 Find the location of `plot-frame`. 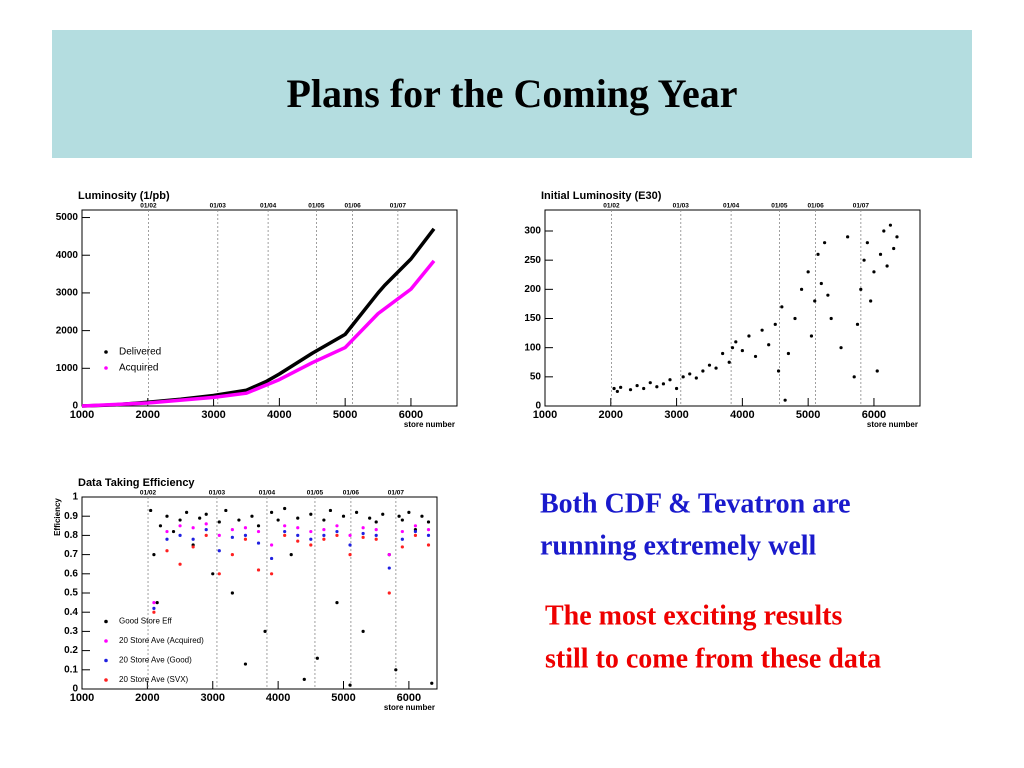

plot-frame is located at coordinates (732, 308).